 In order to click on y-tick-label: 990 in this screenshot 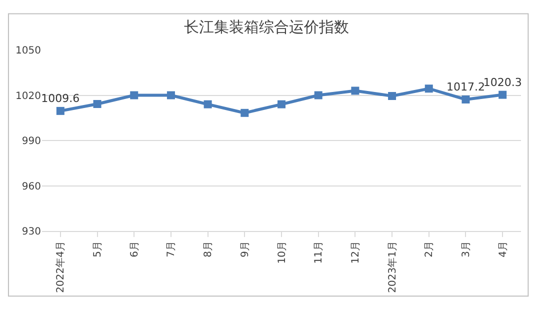, I will do `click(31, 141)`.